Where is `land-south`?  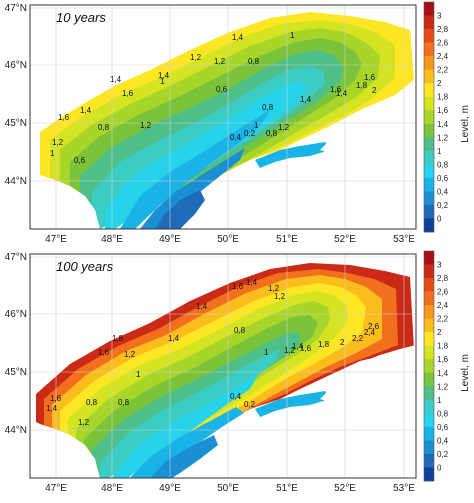
land-south is located at coordinates (316, 202).